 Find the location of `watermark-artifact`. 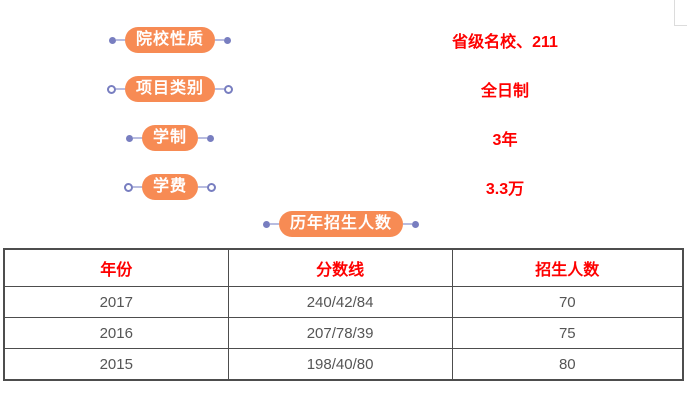

watermark-artifact is located at coordinates (610, 383).